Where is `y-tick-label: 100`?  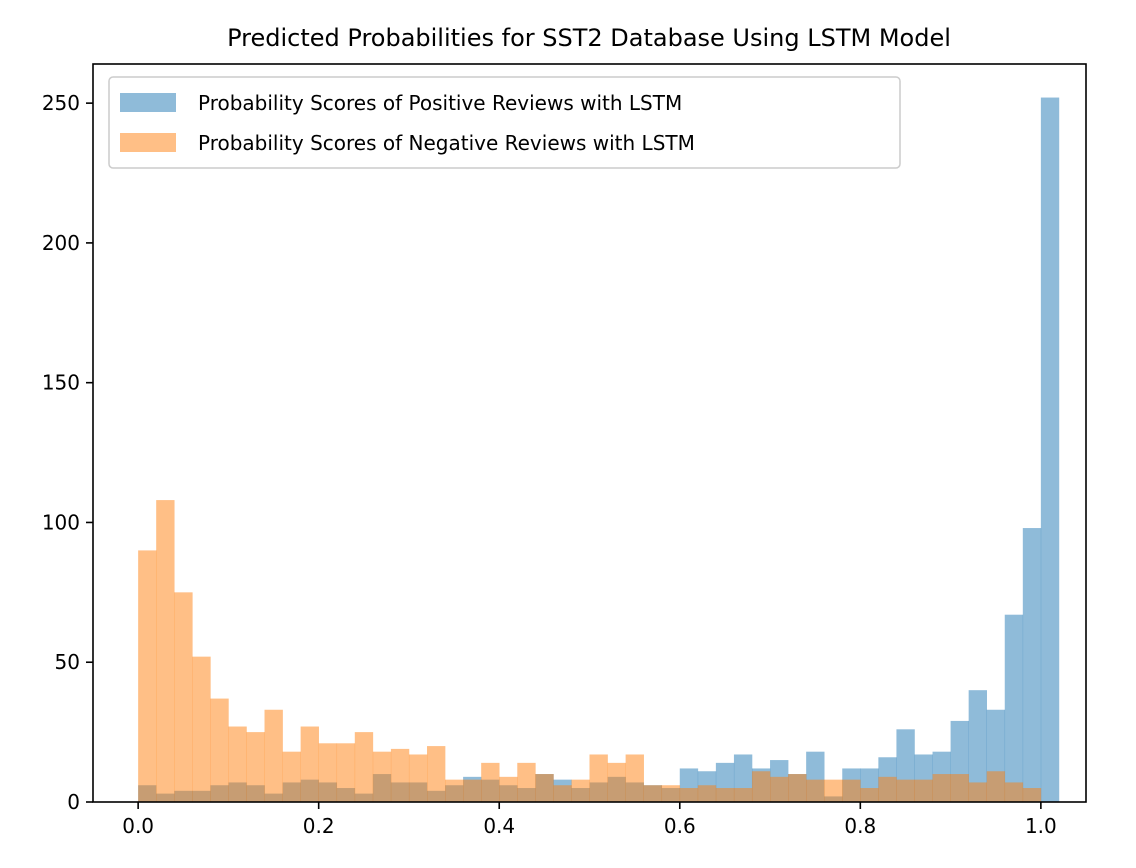
y-tick-label: 100 is located at coordinates (61, 522).